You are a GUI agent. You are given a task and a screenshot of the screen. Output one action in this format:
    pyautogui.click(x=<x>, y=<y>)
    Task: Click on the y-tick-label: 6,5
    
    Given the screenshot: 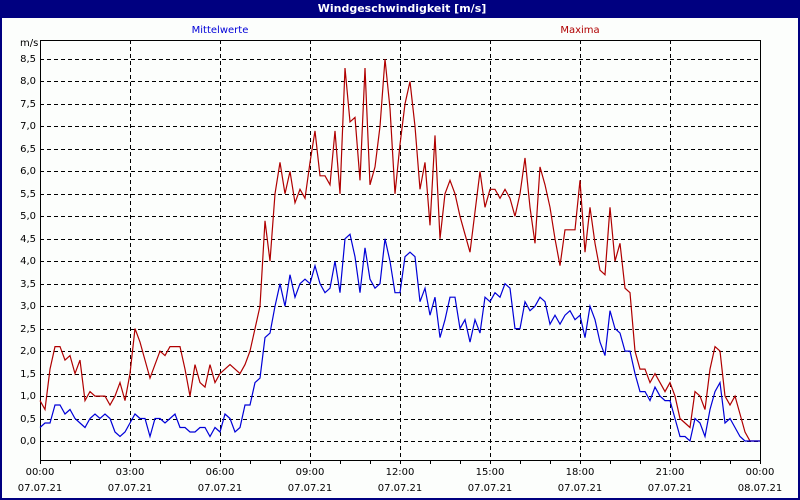 What is the action you would take?
    pyautogui.click(x=28, y=149)
    